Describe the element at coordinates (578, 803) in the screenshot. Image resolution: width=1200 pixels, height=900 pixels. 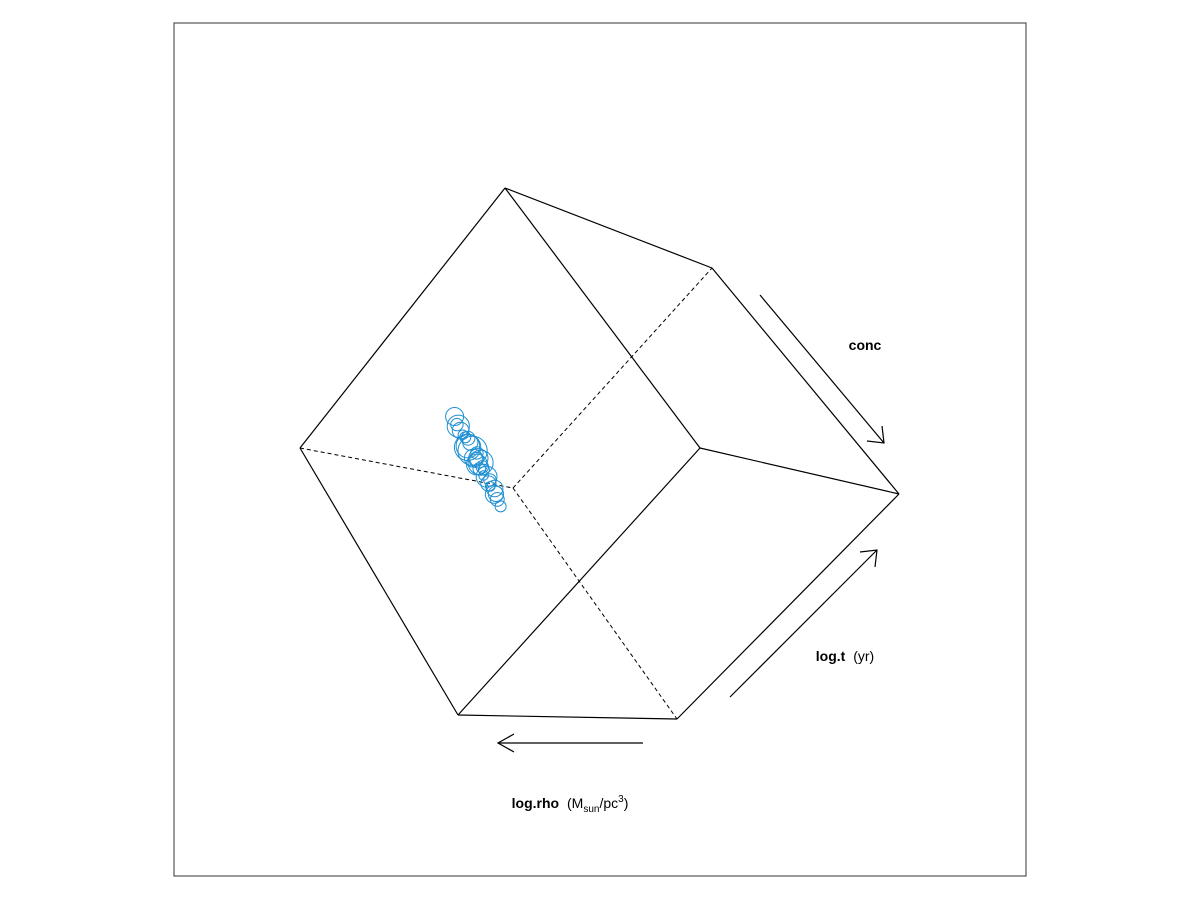
I see `axis-unit-log-rho-prefix: M` at that location.